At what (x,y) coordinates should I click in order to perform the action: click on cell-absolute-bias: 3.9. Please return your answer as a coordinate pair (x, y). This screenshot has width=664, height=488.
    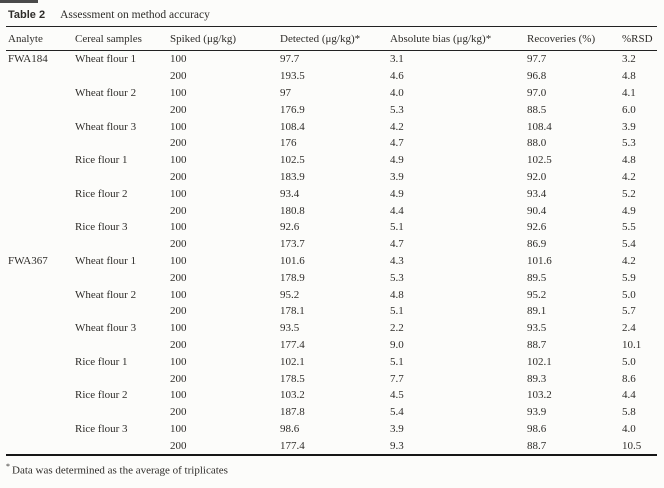
    Looking at the image, I should click on (397, 428).